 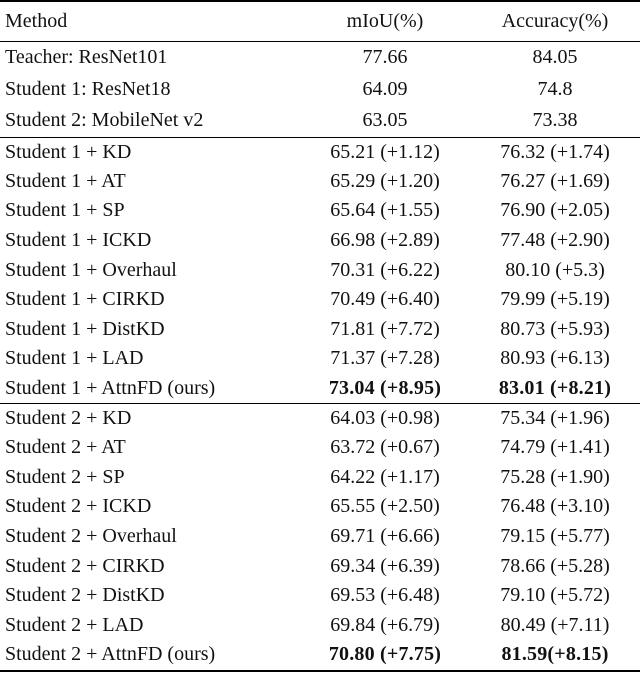 What do you see at coordinates (385, 506) in the screenshot?
I see `miou-cell: 65.55 (+2.50)` at bounding box center [385, 506].